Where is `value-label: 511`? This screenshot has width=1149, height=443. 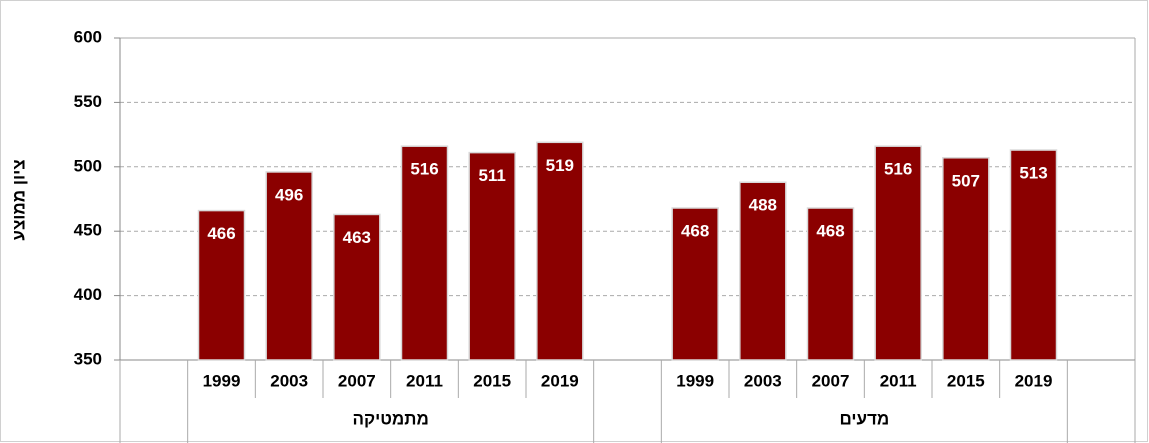
value-label: 511 is located at coordinates (491, 175).